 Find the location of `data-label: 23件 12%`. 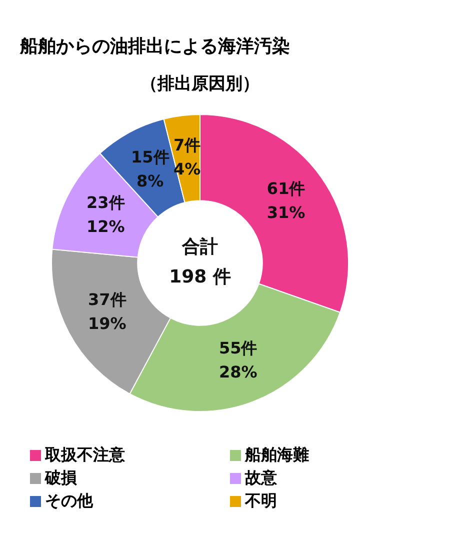

data-label: 23件 12% is located at coordinates (105, 214).